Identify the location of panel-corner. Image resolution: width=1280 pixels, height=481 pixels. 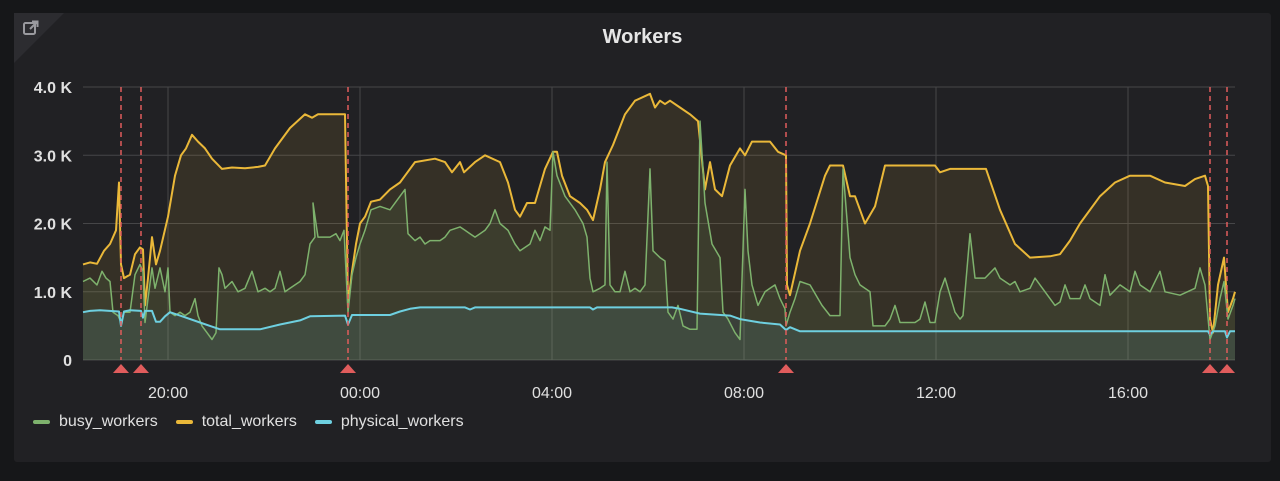
(39, 38).